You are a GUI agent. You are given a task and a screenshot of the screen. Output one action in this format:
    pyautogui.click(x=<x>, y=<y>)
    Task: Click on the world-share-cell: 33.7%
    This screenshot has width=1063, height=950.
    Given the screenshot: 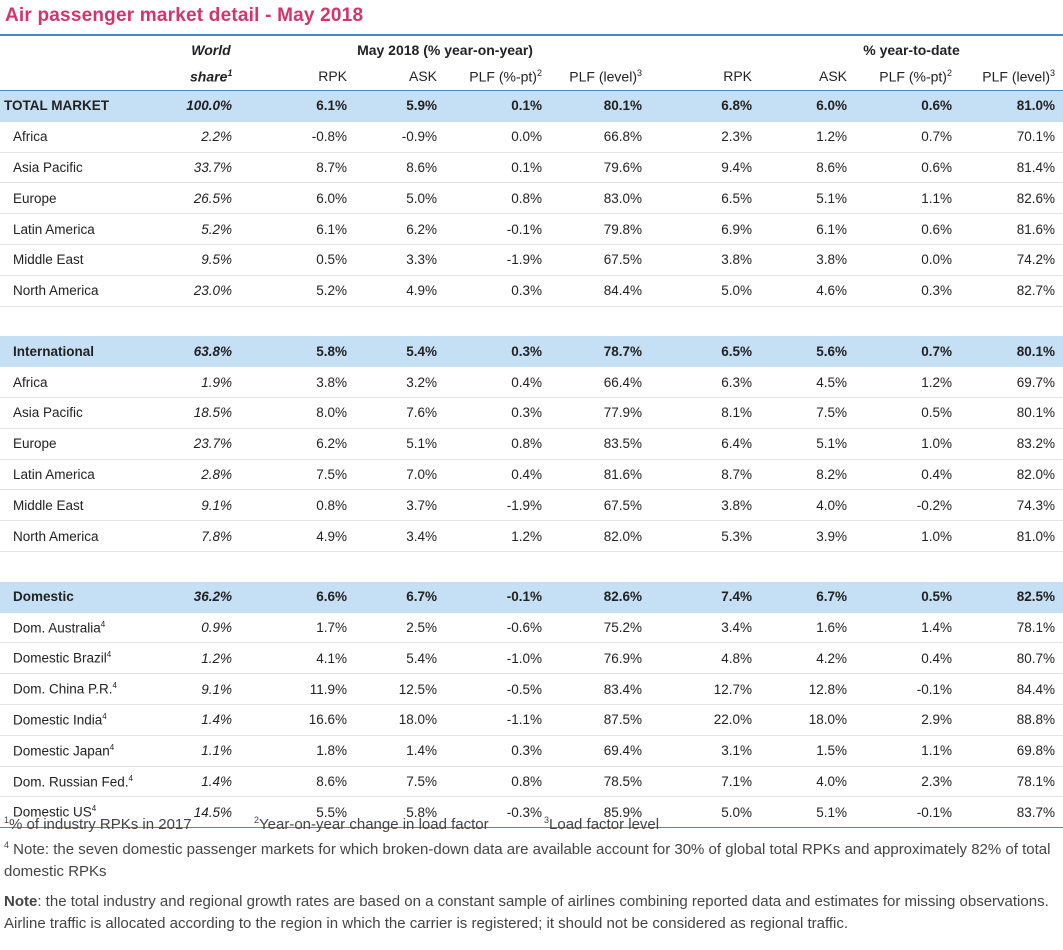 What is the action you would take?
    pyautogui.click(x=195, y=168)
    